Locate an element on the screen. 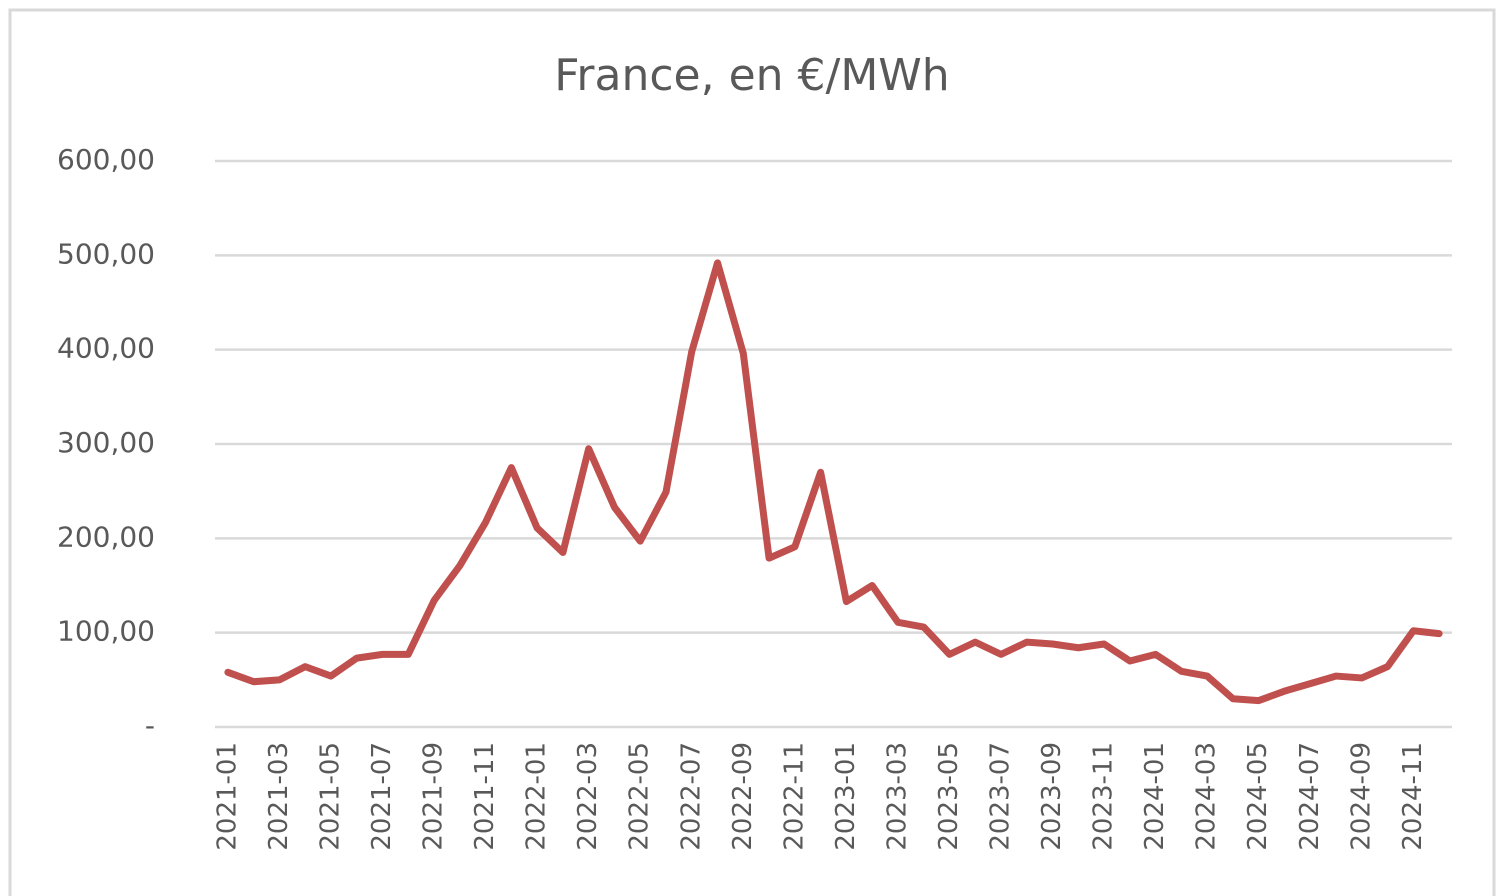 The image size is (1504, 896). x-tick-label: 2024-07 is located at coordinates (1310, 796).